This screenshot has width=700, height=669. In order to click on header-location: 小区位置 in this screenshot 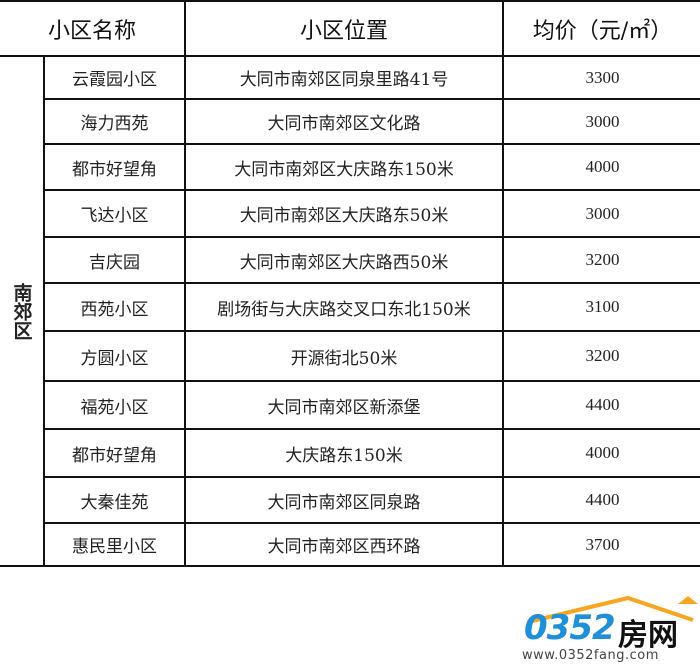, I will do `click(344, 28)`.